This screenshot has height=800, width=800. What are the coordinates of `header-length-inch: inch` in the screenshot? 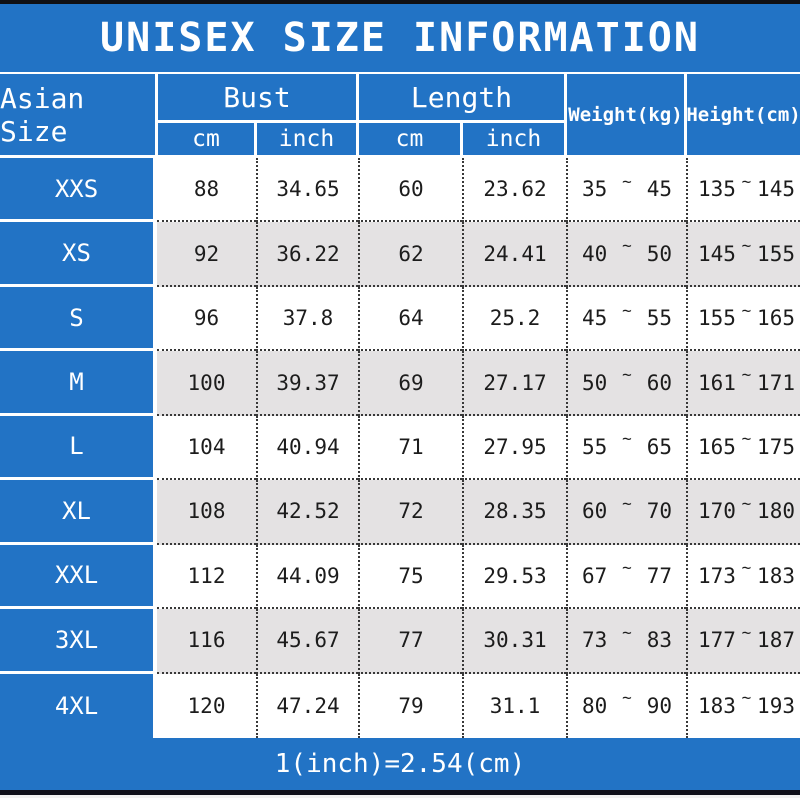 It's located at (513, 139).